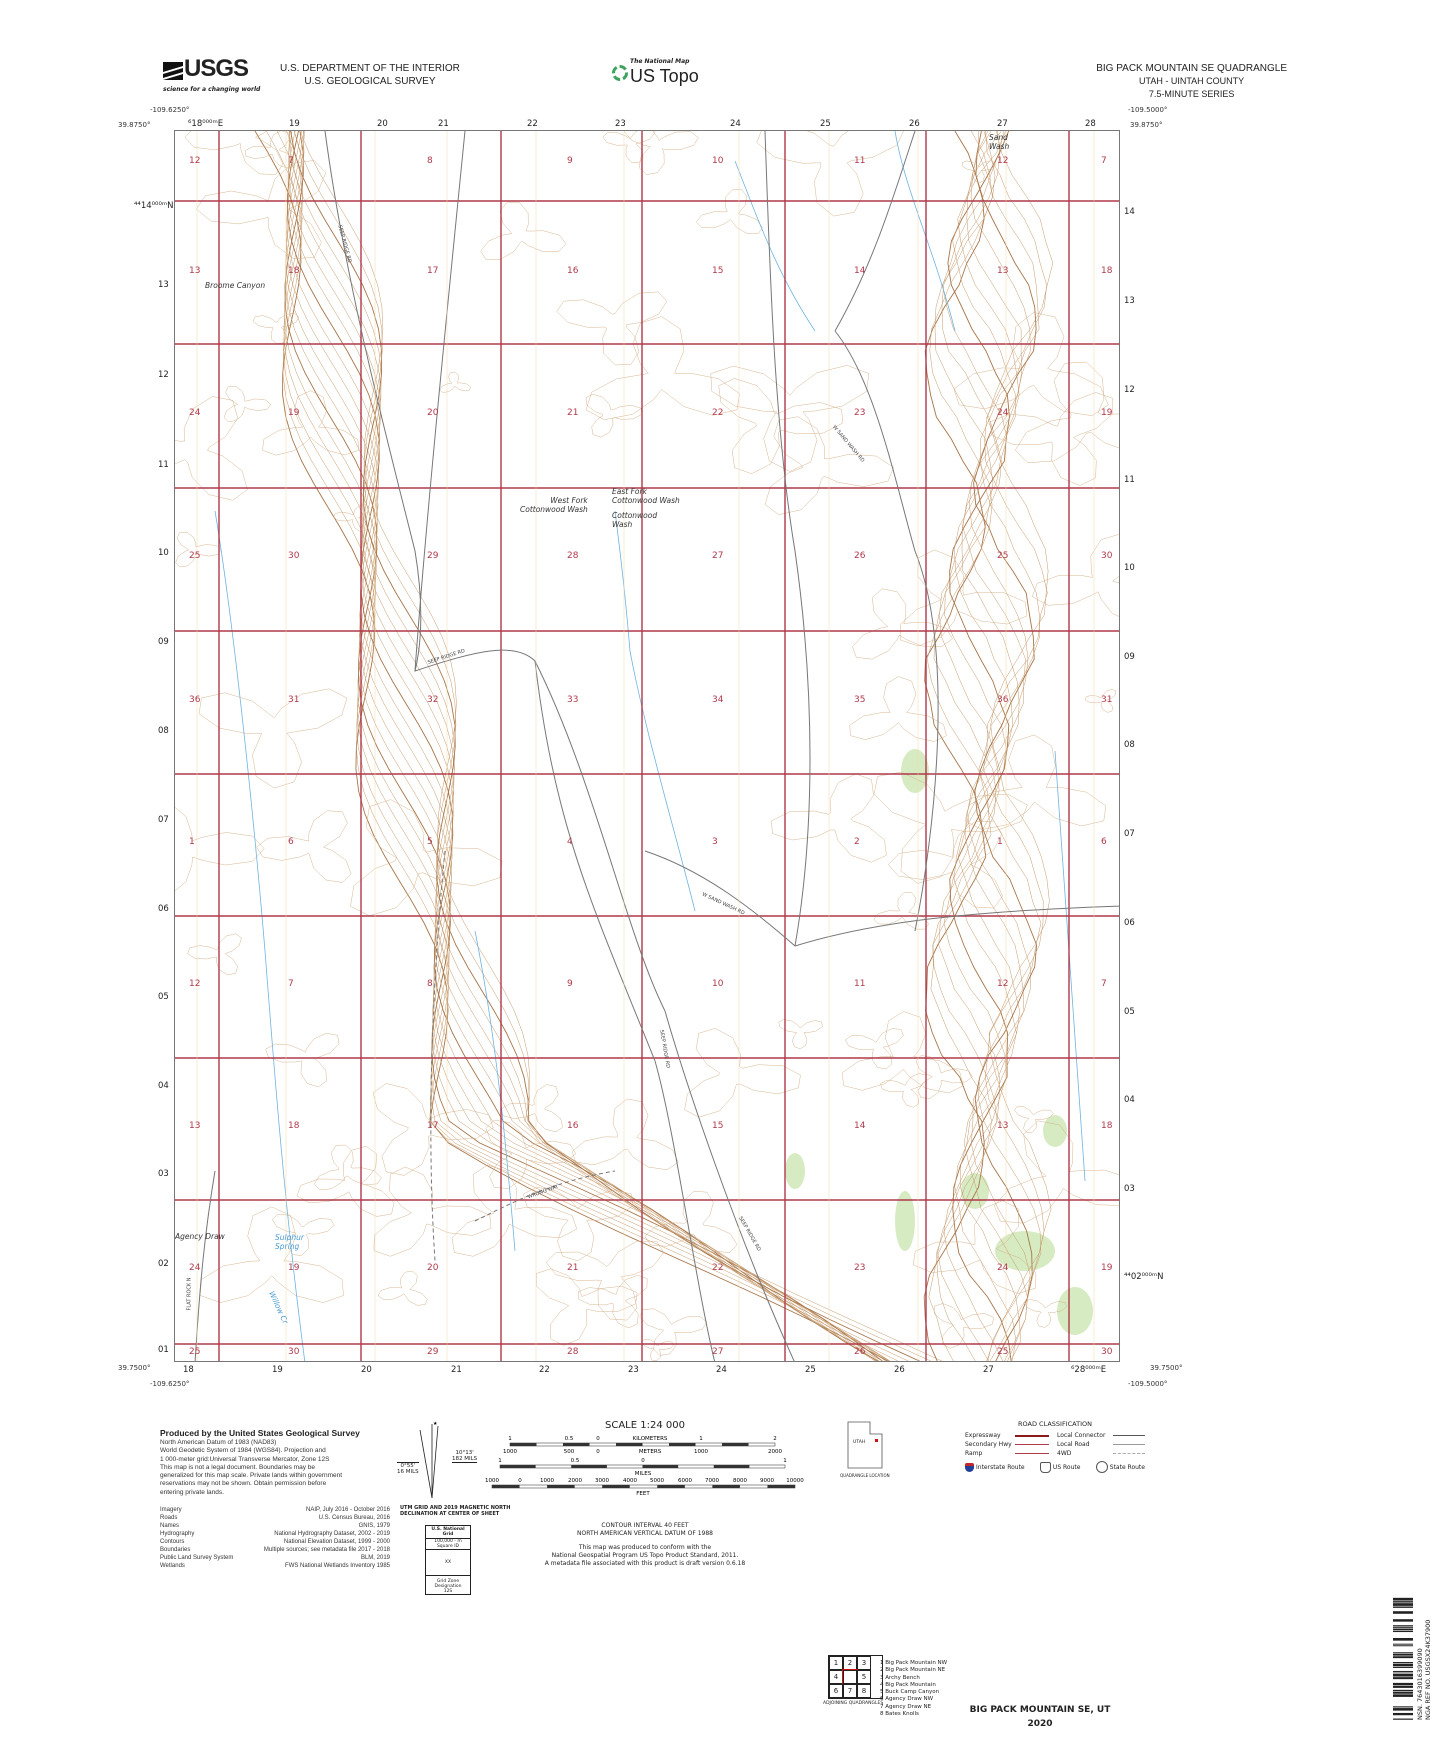 This screenshot has width=1445, height=1746. I want to click on label-flat-rock: FLAT ROCK N, so click(189, 1294).